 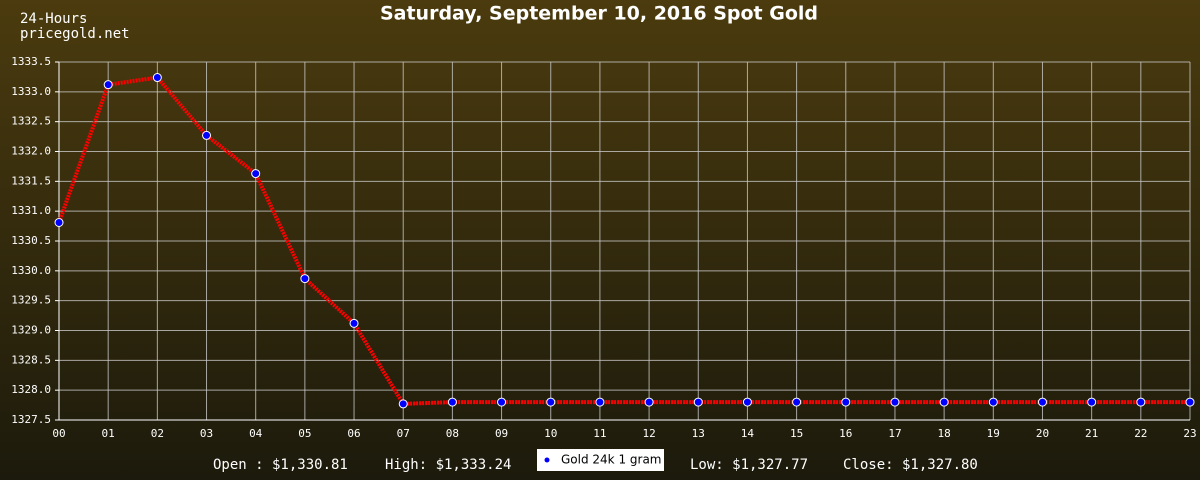 I want to click on y-tick-label: 1332.0, so click(x=31, y=151).